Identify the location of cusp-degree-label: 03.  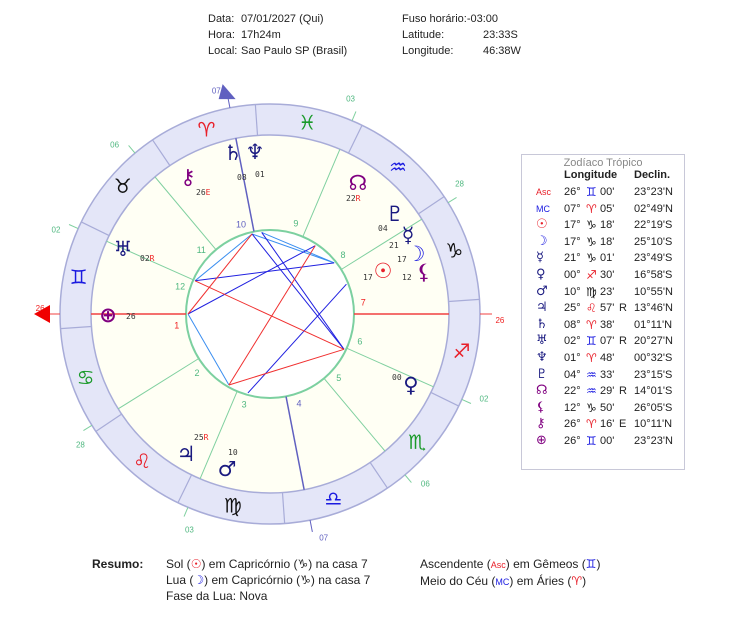
(189, 529).